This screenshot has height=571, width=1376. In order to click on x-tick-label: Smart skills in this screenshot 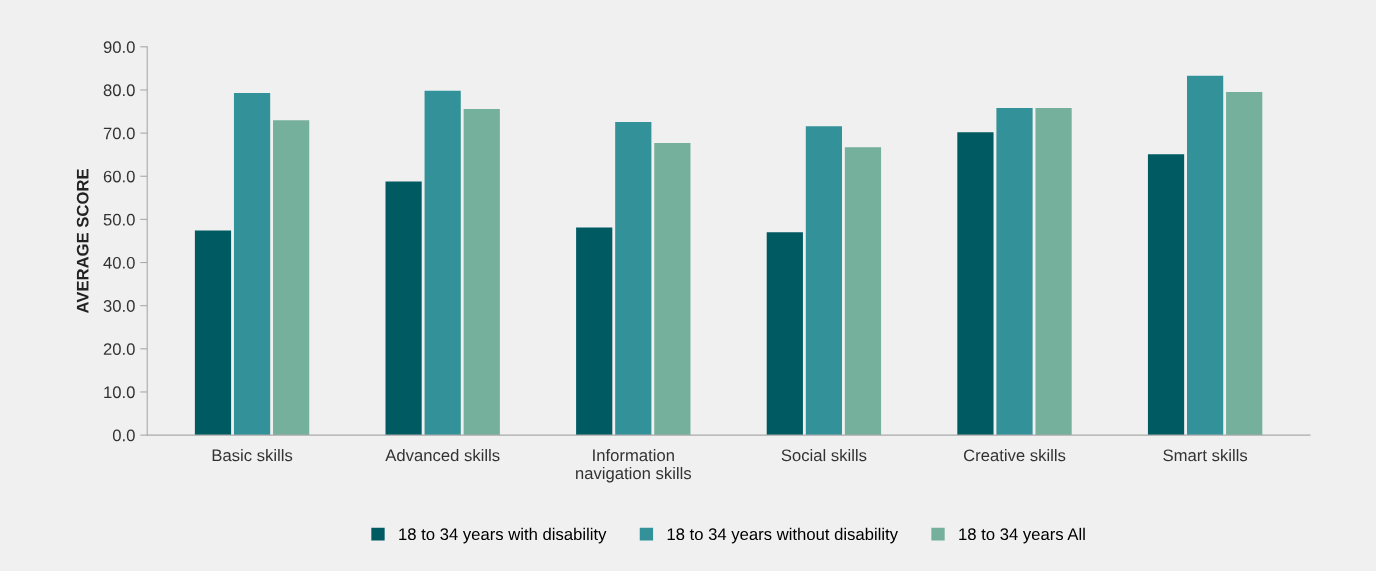, I will do `click(1205, 455)`.